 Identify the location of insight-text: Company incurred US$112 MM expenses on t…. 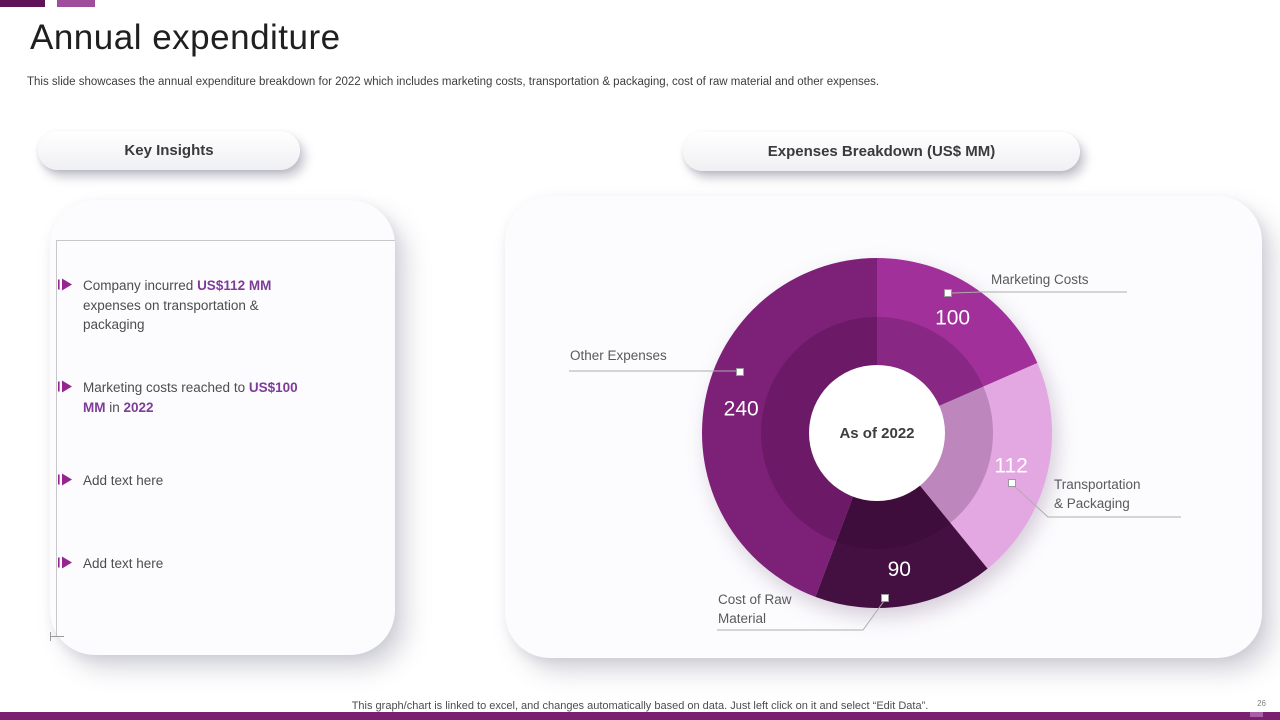
(177, 305).